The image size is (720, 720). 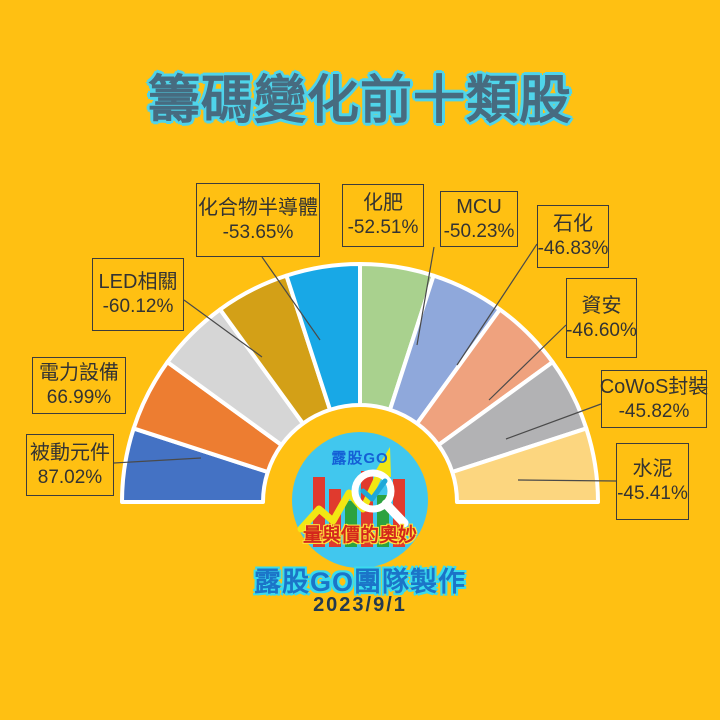 What do you see at coordinates (654, 399) in the screenshot?
I see `callout-cowos-packaging: CoWoS封裝 -45.82%` at bounding box center [654, 399].